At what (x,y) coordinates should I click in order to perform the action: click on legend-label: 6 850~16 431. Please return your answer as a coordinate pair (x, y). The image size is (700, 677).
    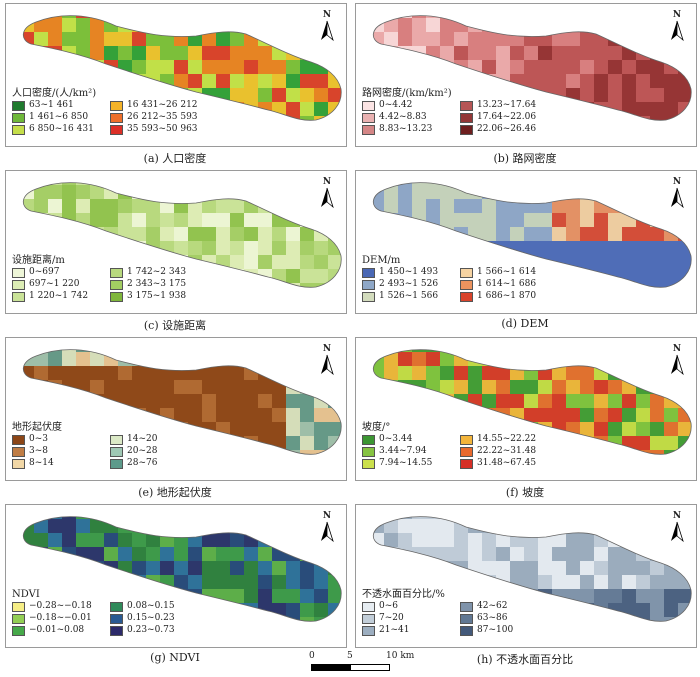
    Looking at the image, I should click on (61, 129).